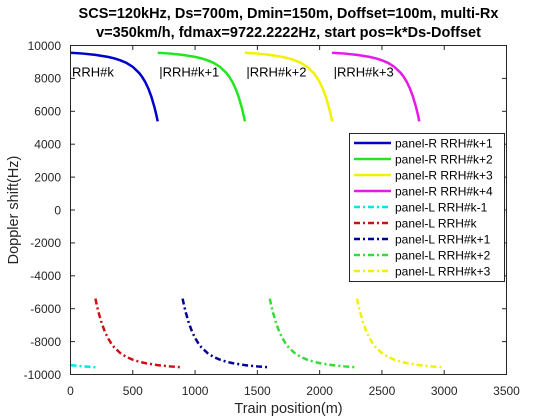  What do you see at coordinates (382, 391) in the screenshot?
I see `x-tick-label: 2500` at bounding box center [382, 391].